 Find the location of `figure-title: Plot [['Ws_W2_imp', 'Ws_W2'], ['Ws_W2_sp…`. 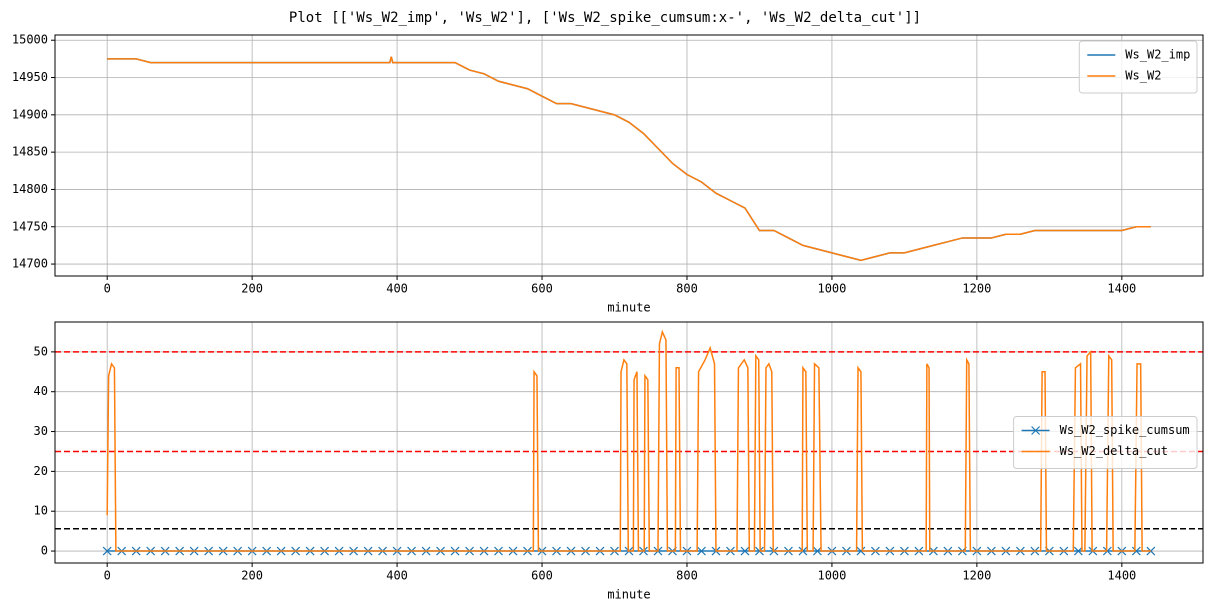

figure-title: Plot [['Ws_W2_imp', 'Ws_W2'], ['Ws_W2_sp… is located at coordinates (605, 18).